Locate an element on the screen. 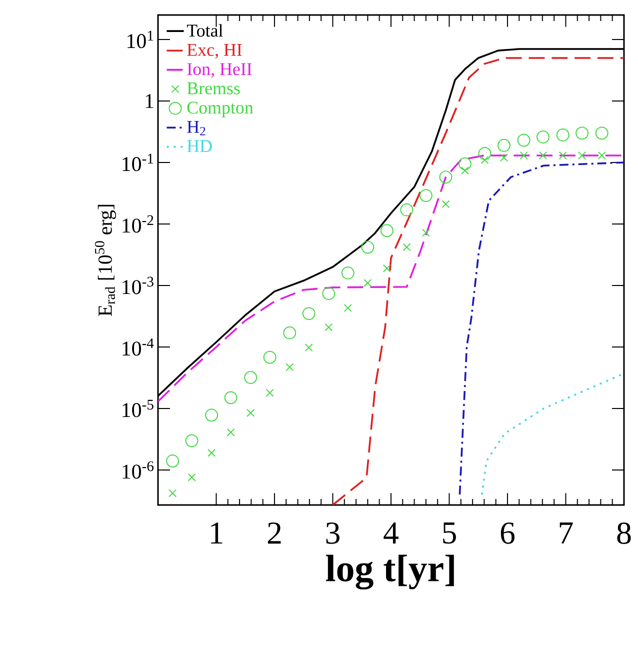  legend-label: HD is located at coordinates (199, 146).